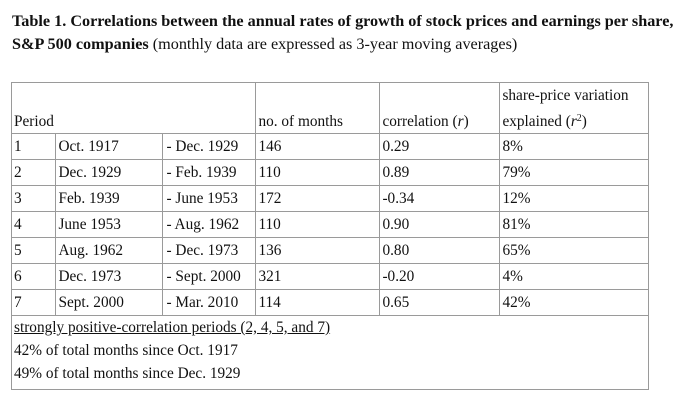 Image resolution: width=700 pixels, height=403 pixels. Describe the element at coordinates (209, 146) in the screenshot. I see `period-end: - Dec. 1929` at that location.